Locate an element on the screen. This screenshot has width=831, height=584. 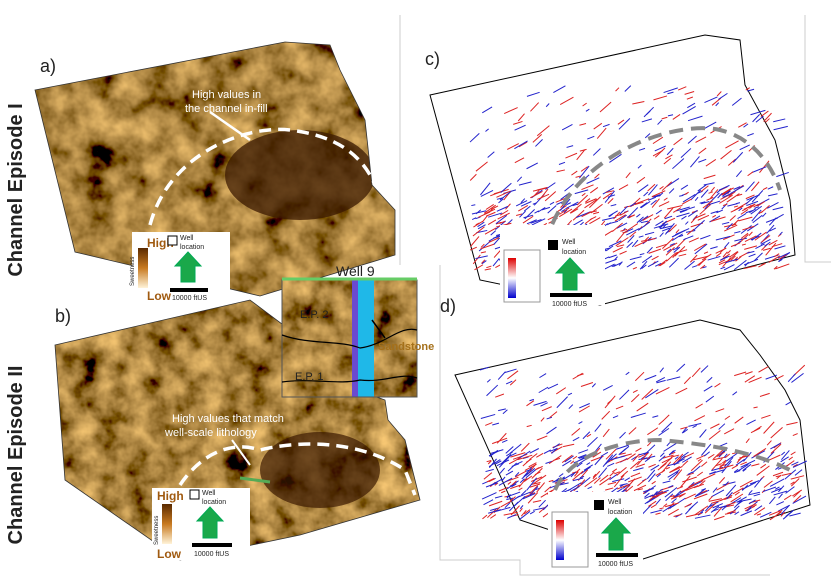
panel-label: b) is located at coordinates (63, 316).